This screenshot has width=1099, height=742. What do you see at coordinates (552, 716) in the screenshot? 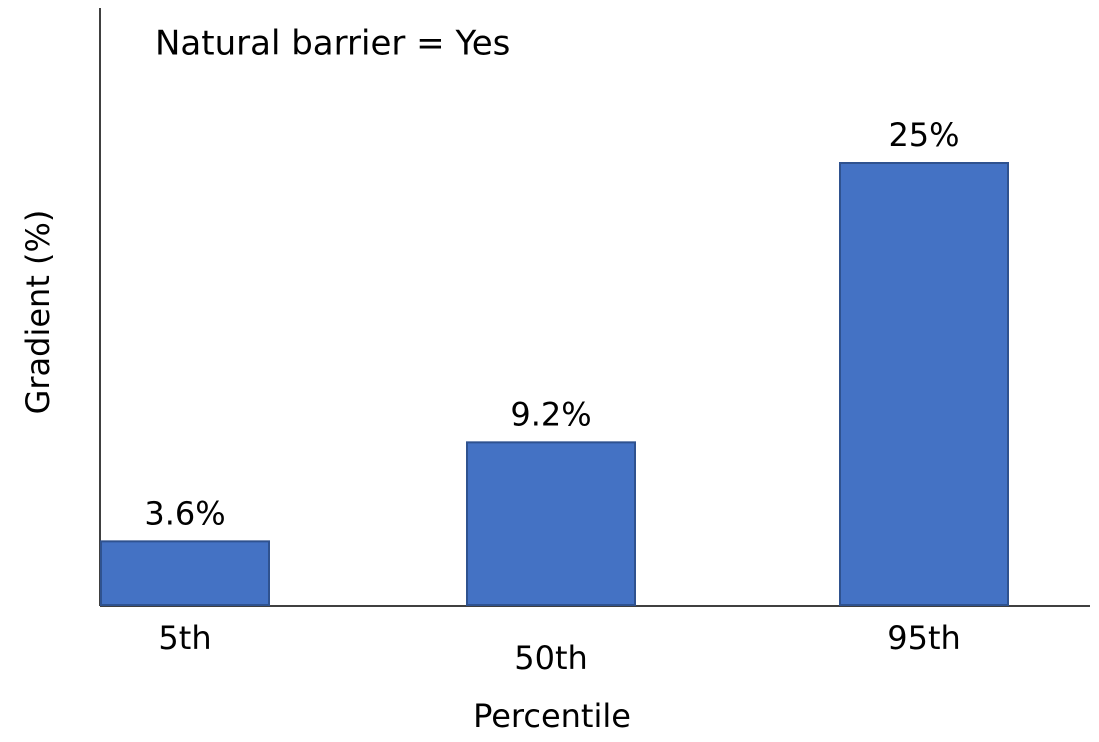
I see `x-axis-label: Percentile` at bounding box center [552, 716].